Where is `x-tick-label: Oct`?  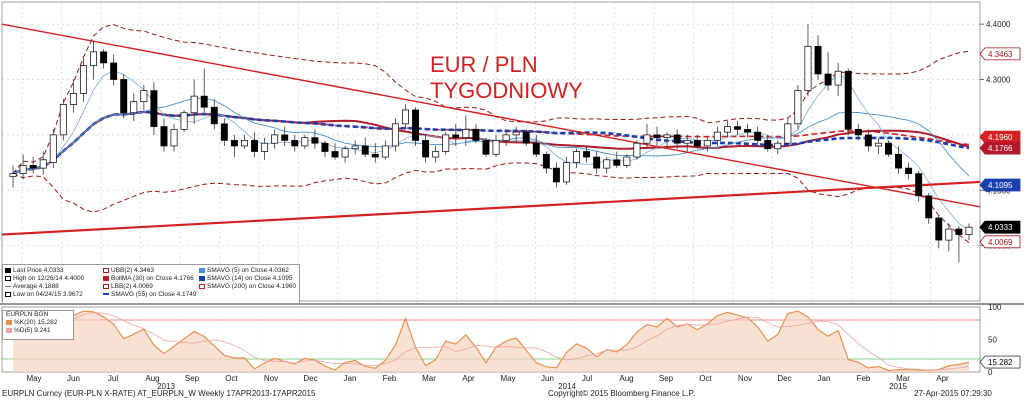 x-tick-label: Oct is located at coordinates (231, 378).